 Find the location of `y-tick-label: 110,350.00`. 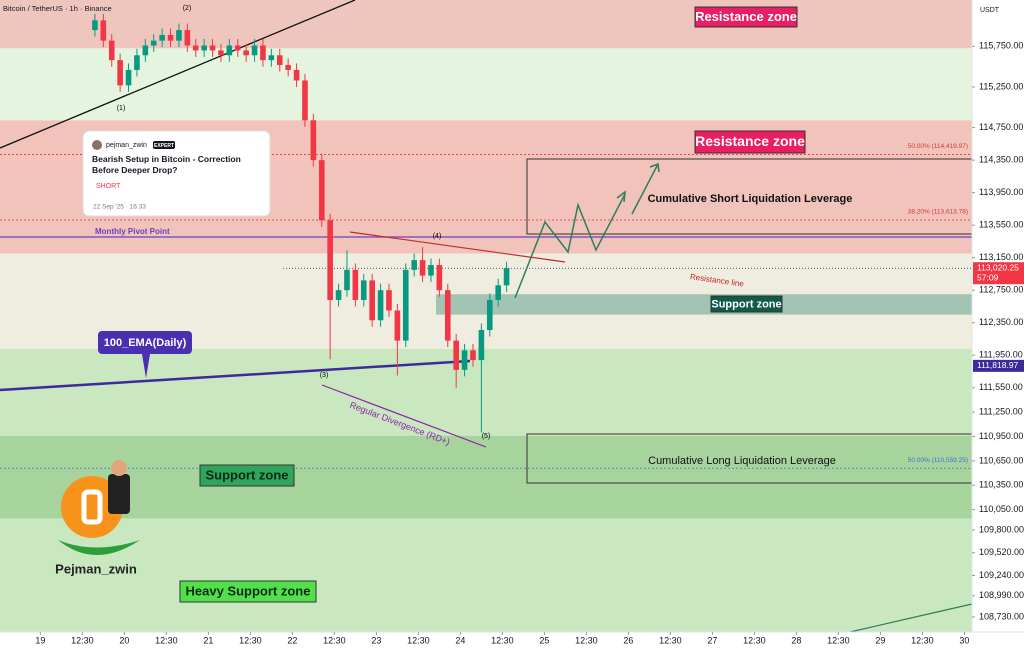

y-tick-label: 110,350.00 is located at coordinates (1001, 485).